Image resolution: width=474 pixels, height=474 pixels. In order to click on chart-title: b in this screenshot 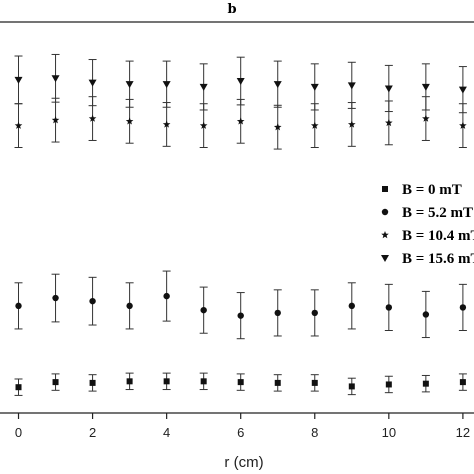, I will do `click(231, 9)`.